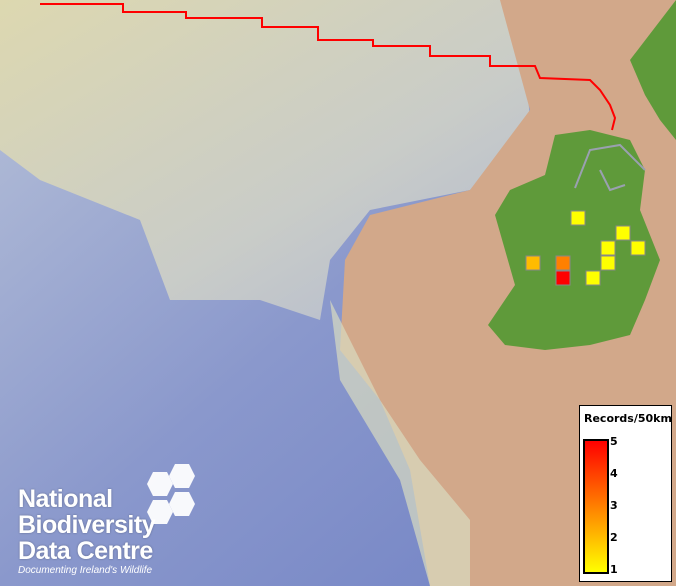 The width and height of the screenshot is (676, 586). Describe the element at coordinates (614, 537) in the screenshot. I see `legend-tick: 2` at that location.